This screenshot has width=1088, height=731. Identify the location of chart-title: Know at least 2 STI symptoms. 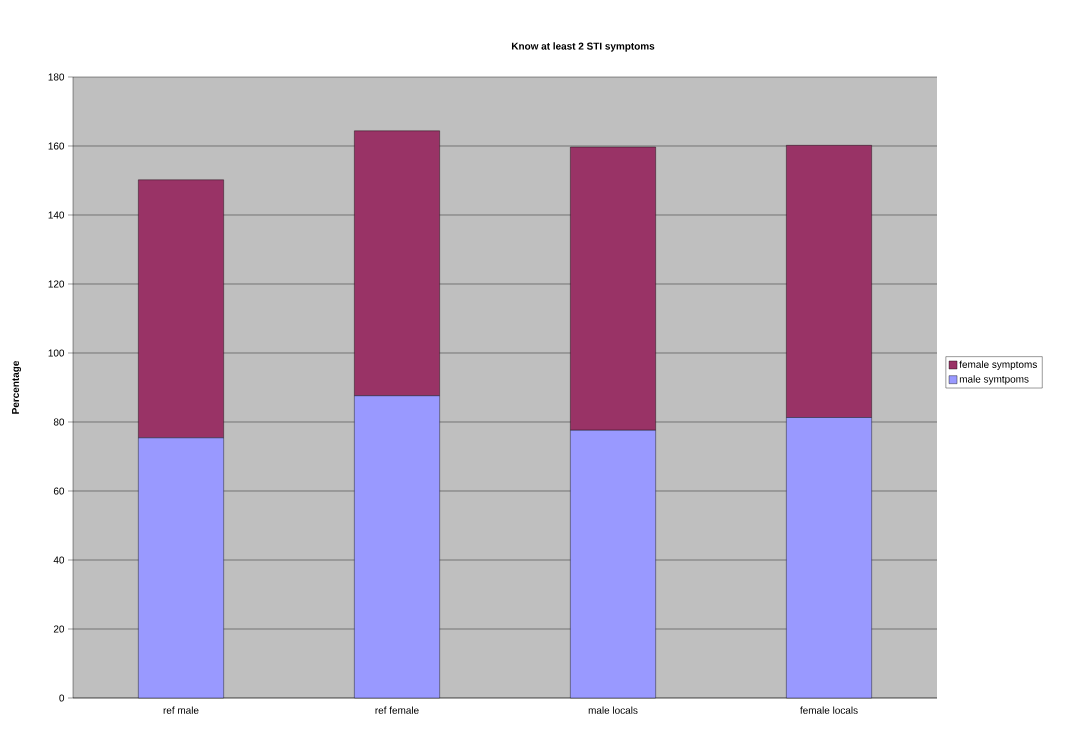
(583, 47).